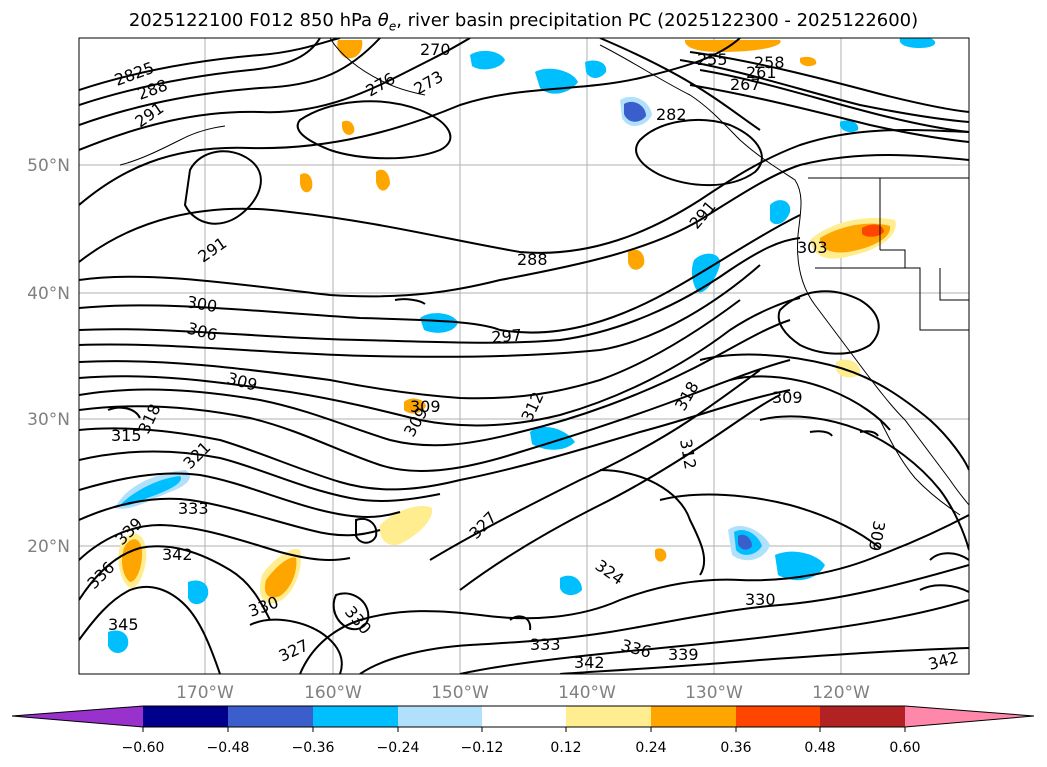 Image resolution: width=1047 pixels, height=767 pixels. What do you see at coordinates (126, 435) in the screenshot?
I see `contour-label: 315` at bounding box center [126, 435].